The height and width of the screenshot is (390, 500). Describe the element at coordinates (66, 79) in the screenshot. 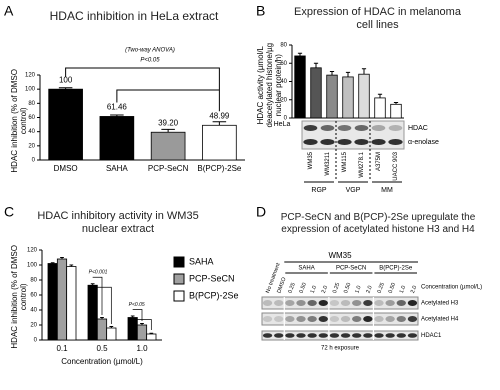

I see `value-label: 100` at that location.